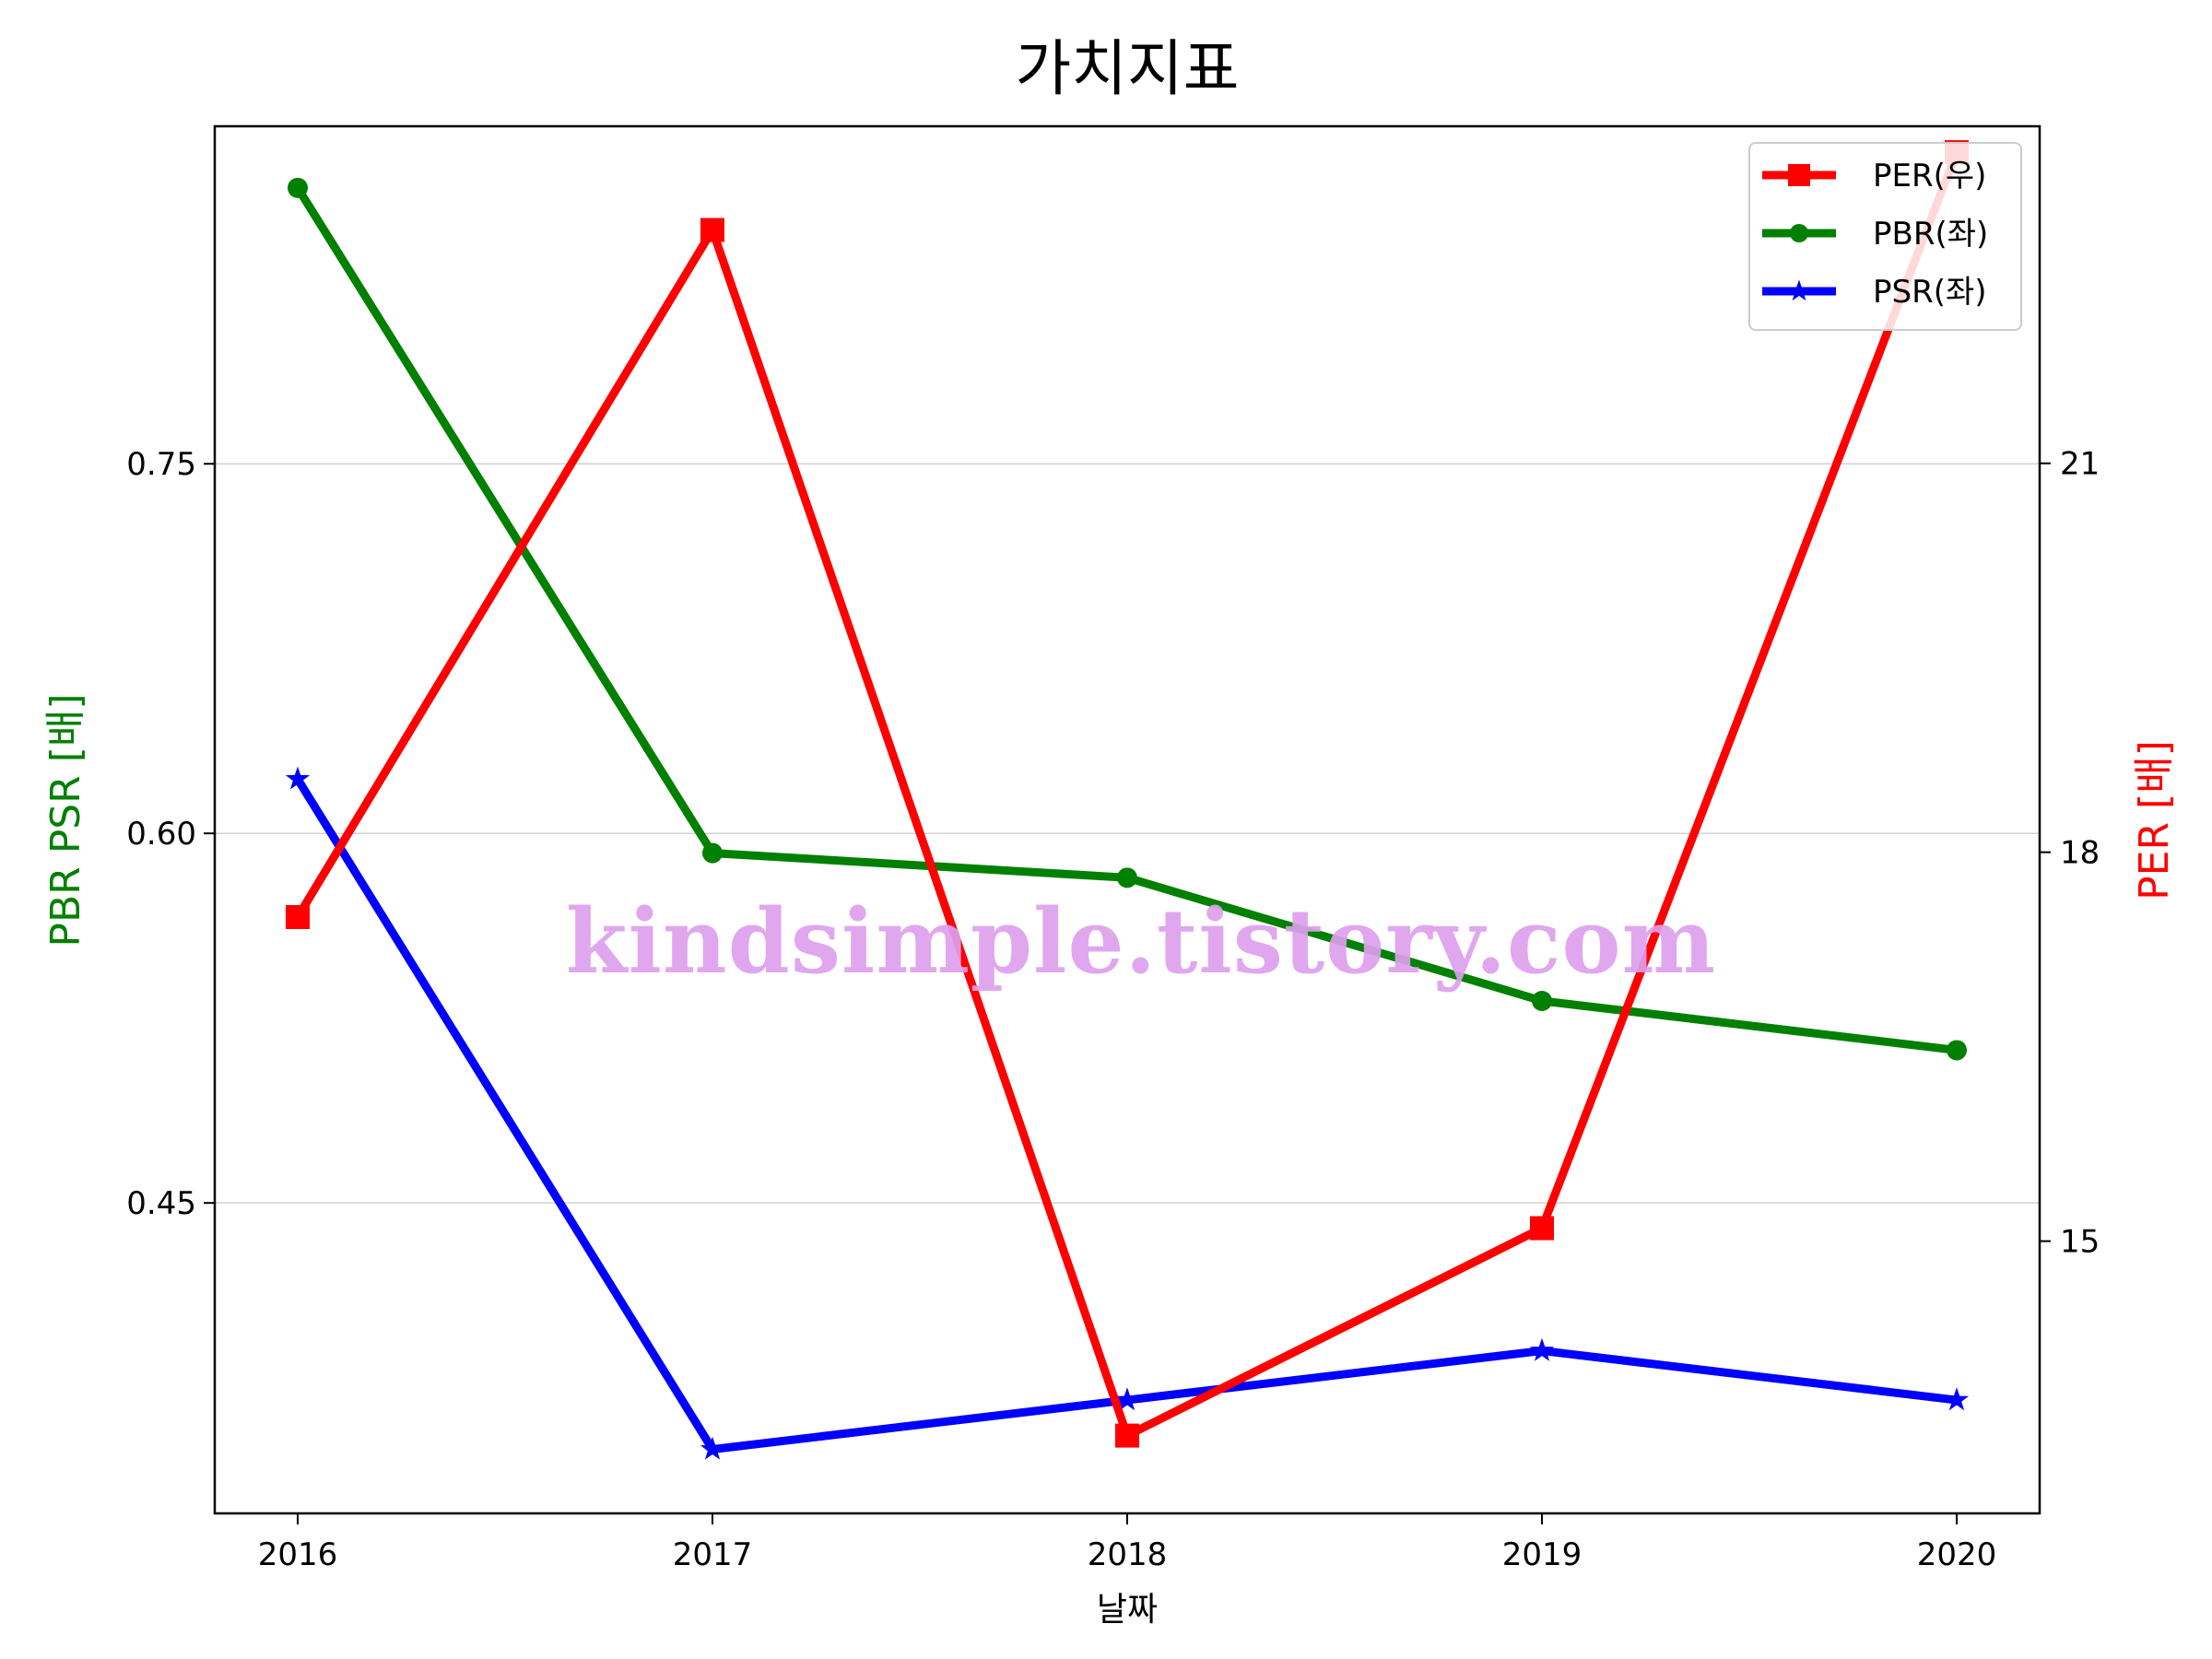 The height and width of the screenshot is (1659, 2212). I want to click on legend-entry: PSR(좌), so click(1874, 292).